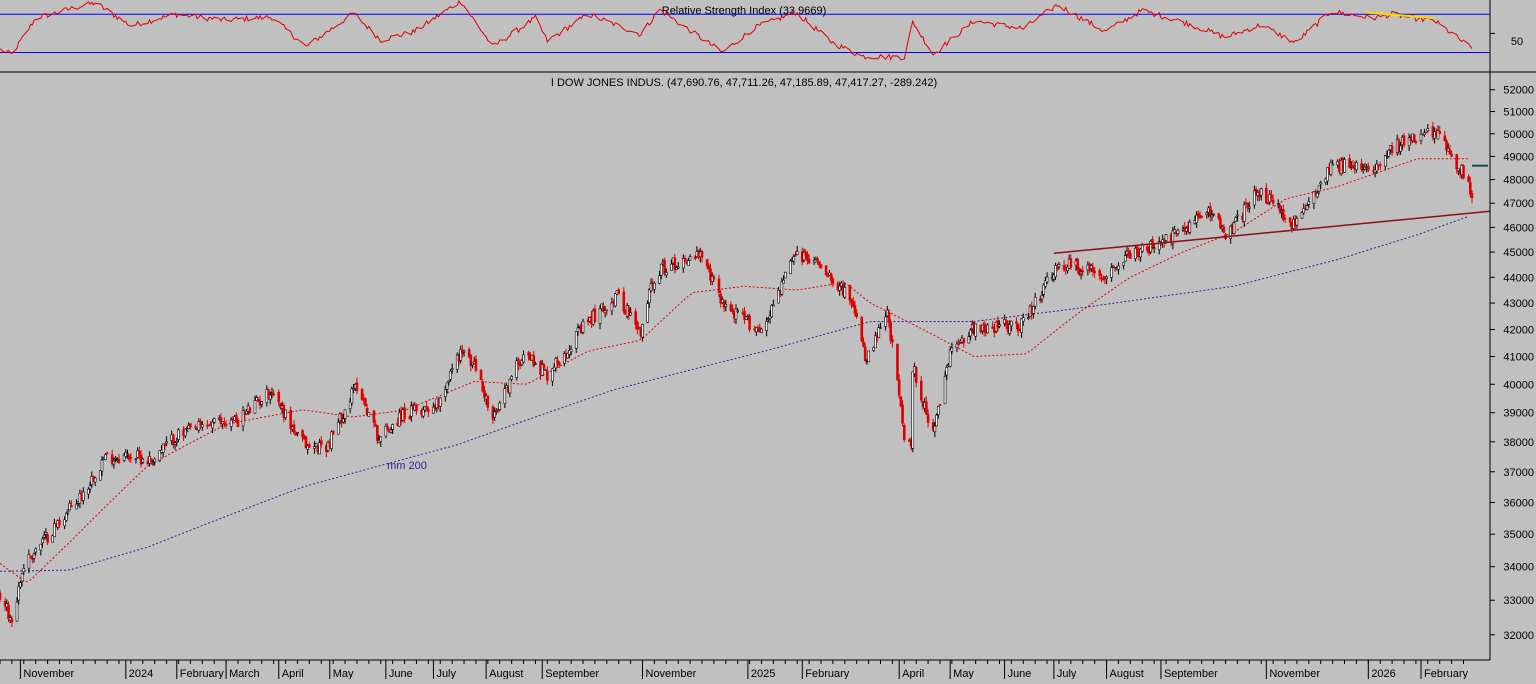 This screenshot has height=684, width=1536. Describe the element at coordinates (1272, 232) in the screenshot. I see `support-trendline` at that location.